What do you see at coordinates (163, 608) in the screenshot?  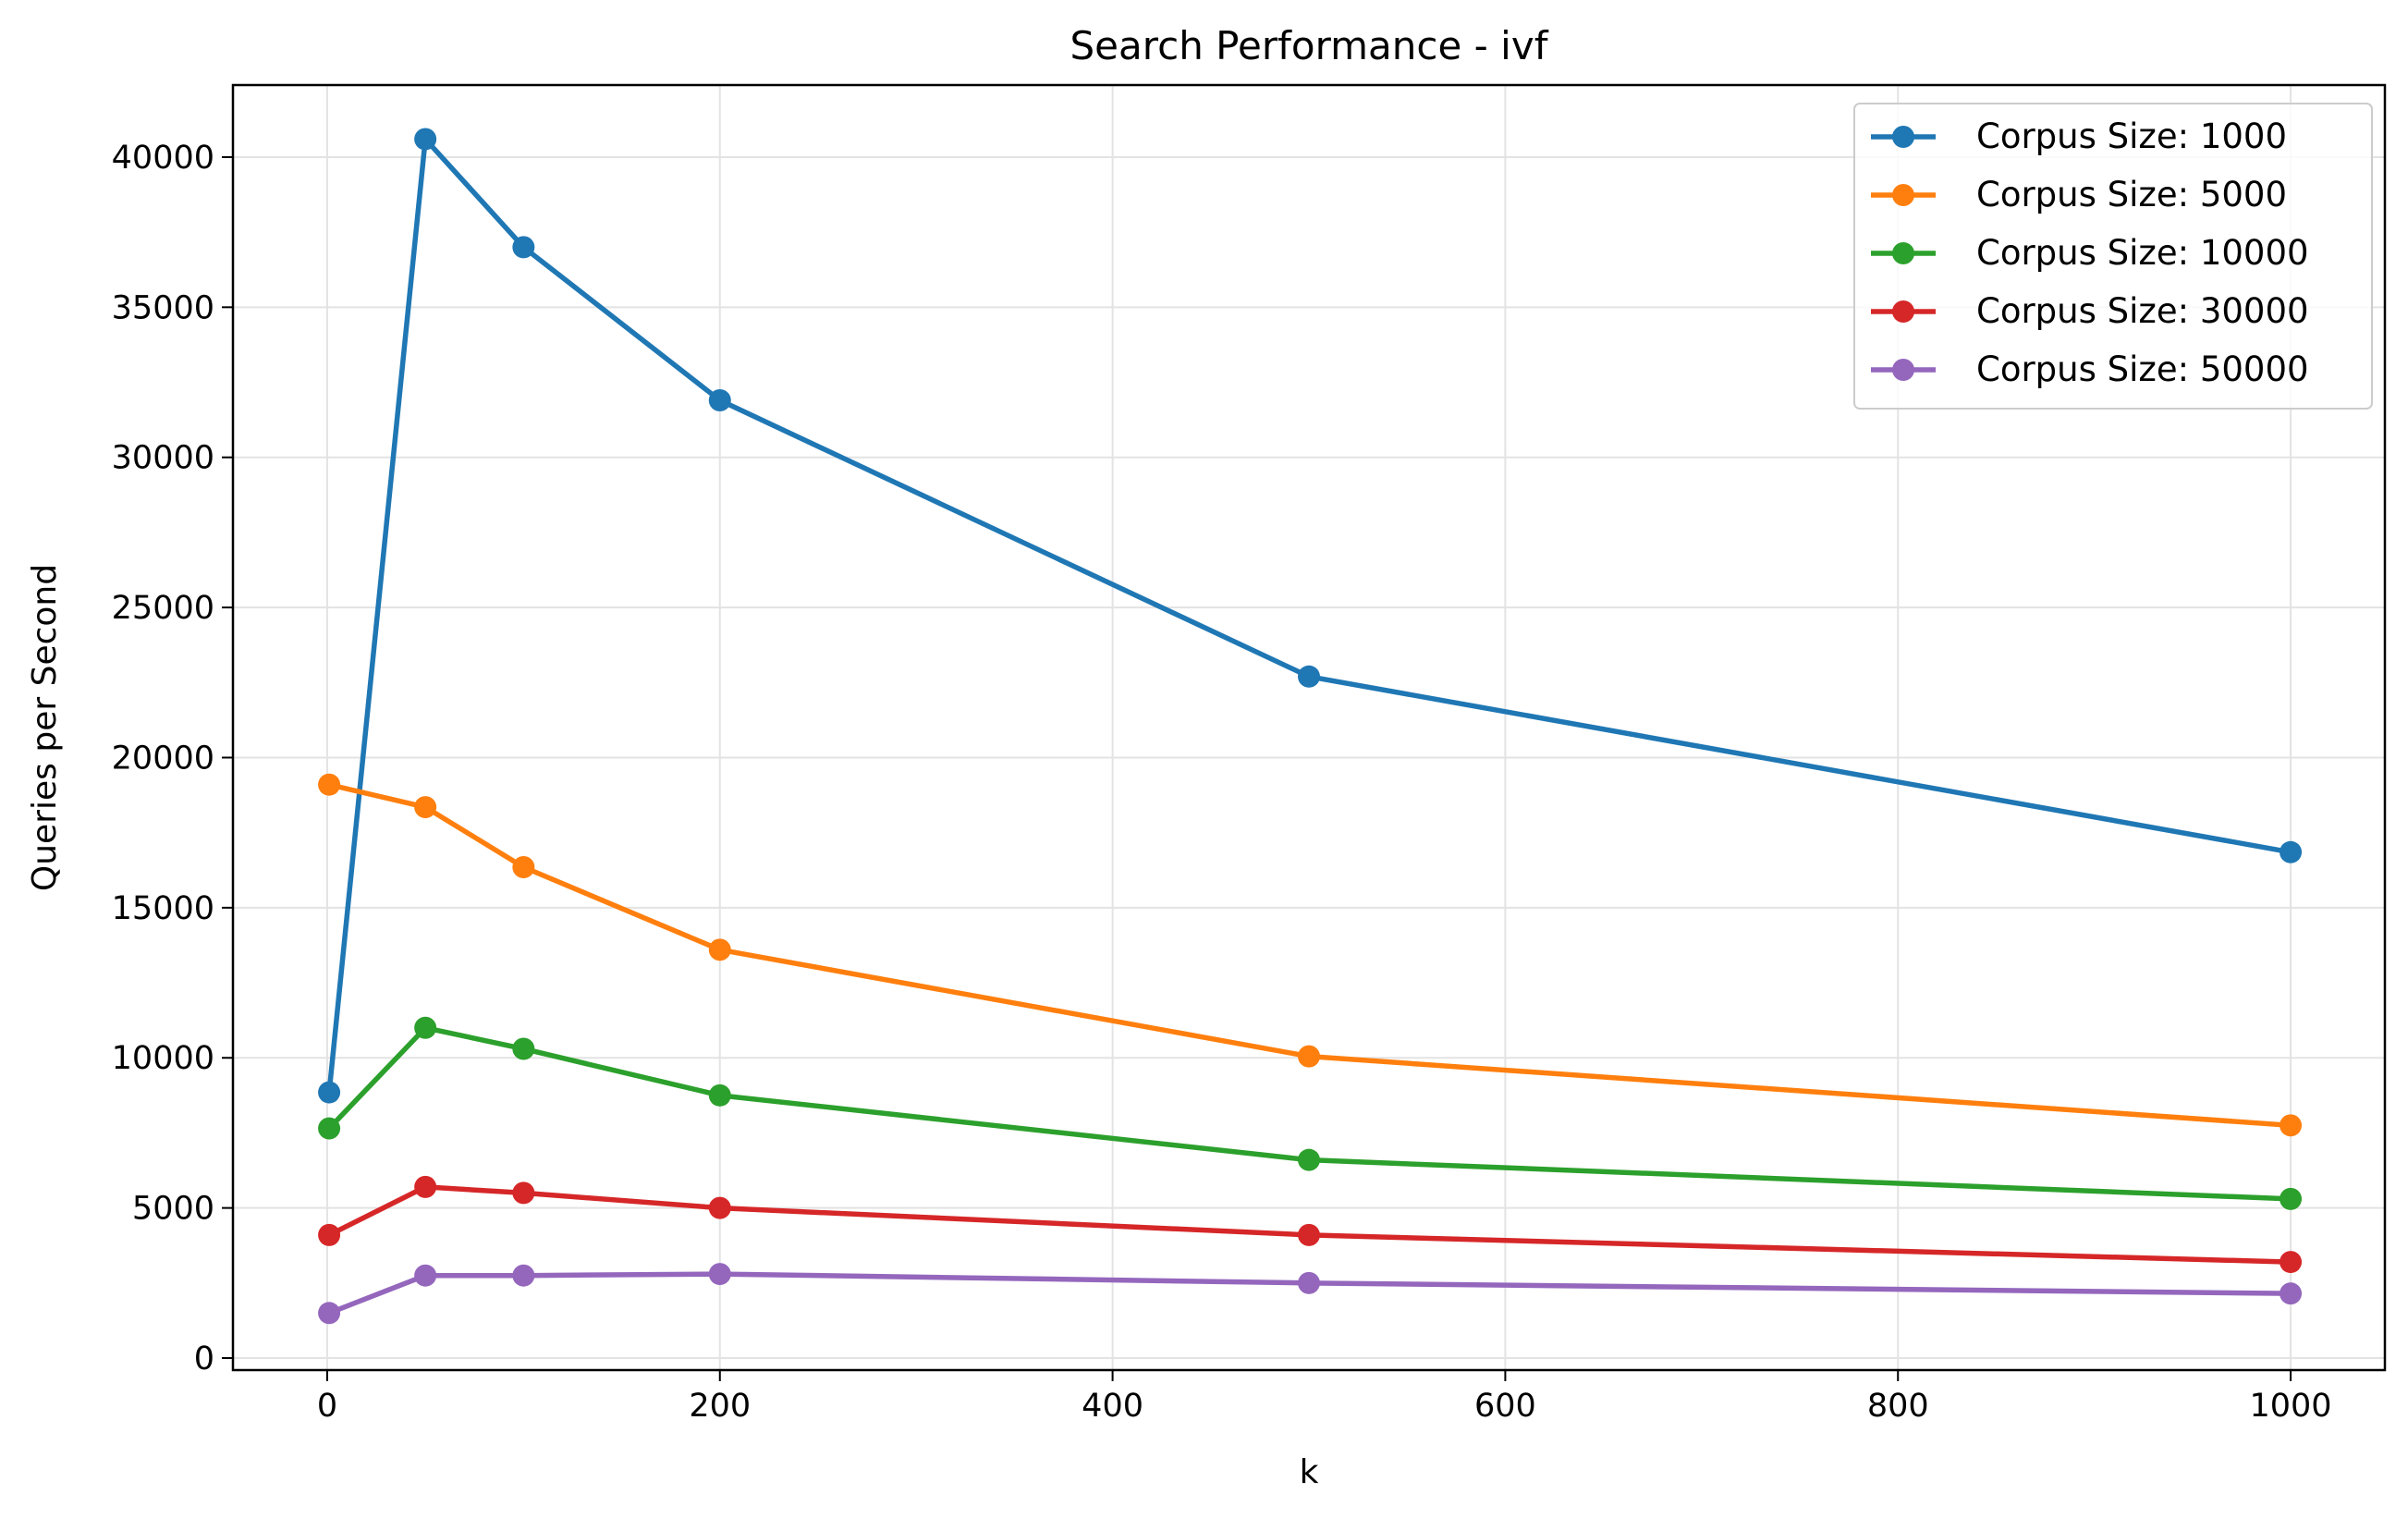 I see `y-tick-label: 25000` at bounding box center [163, 608].